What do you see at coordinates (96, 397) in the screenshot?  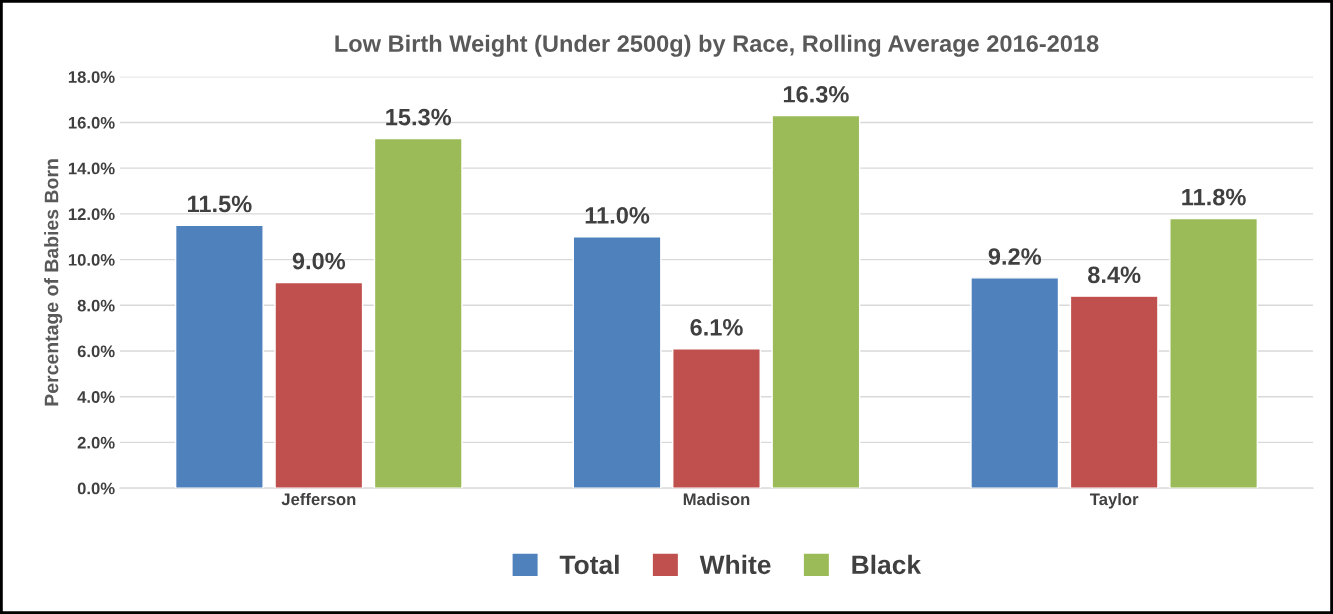 I see `y-tick-label: 4.0%` at bounding box center [96, 397].